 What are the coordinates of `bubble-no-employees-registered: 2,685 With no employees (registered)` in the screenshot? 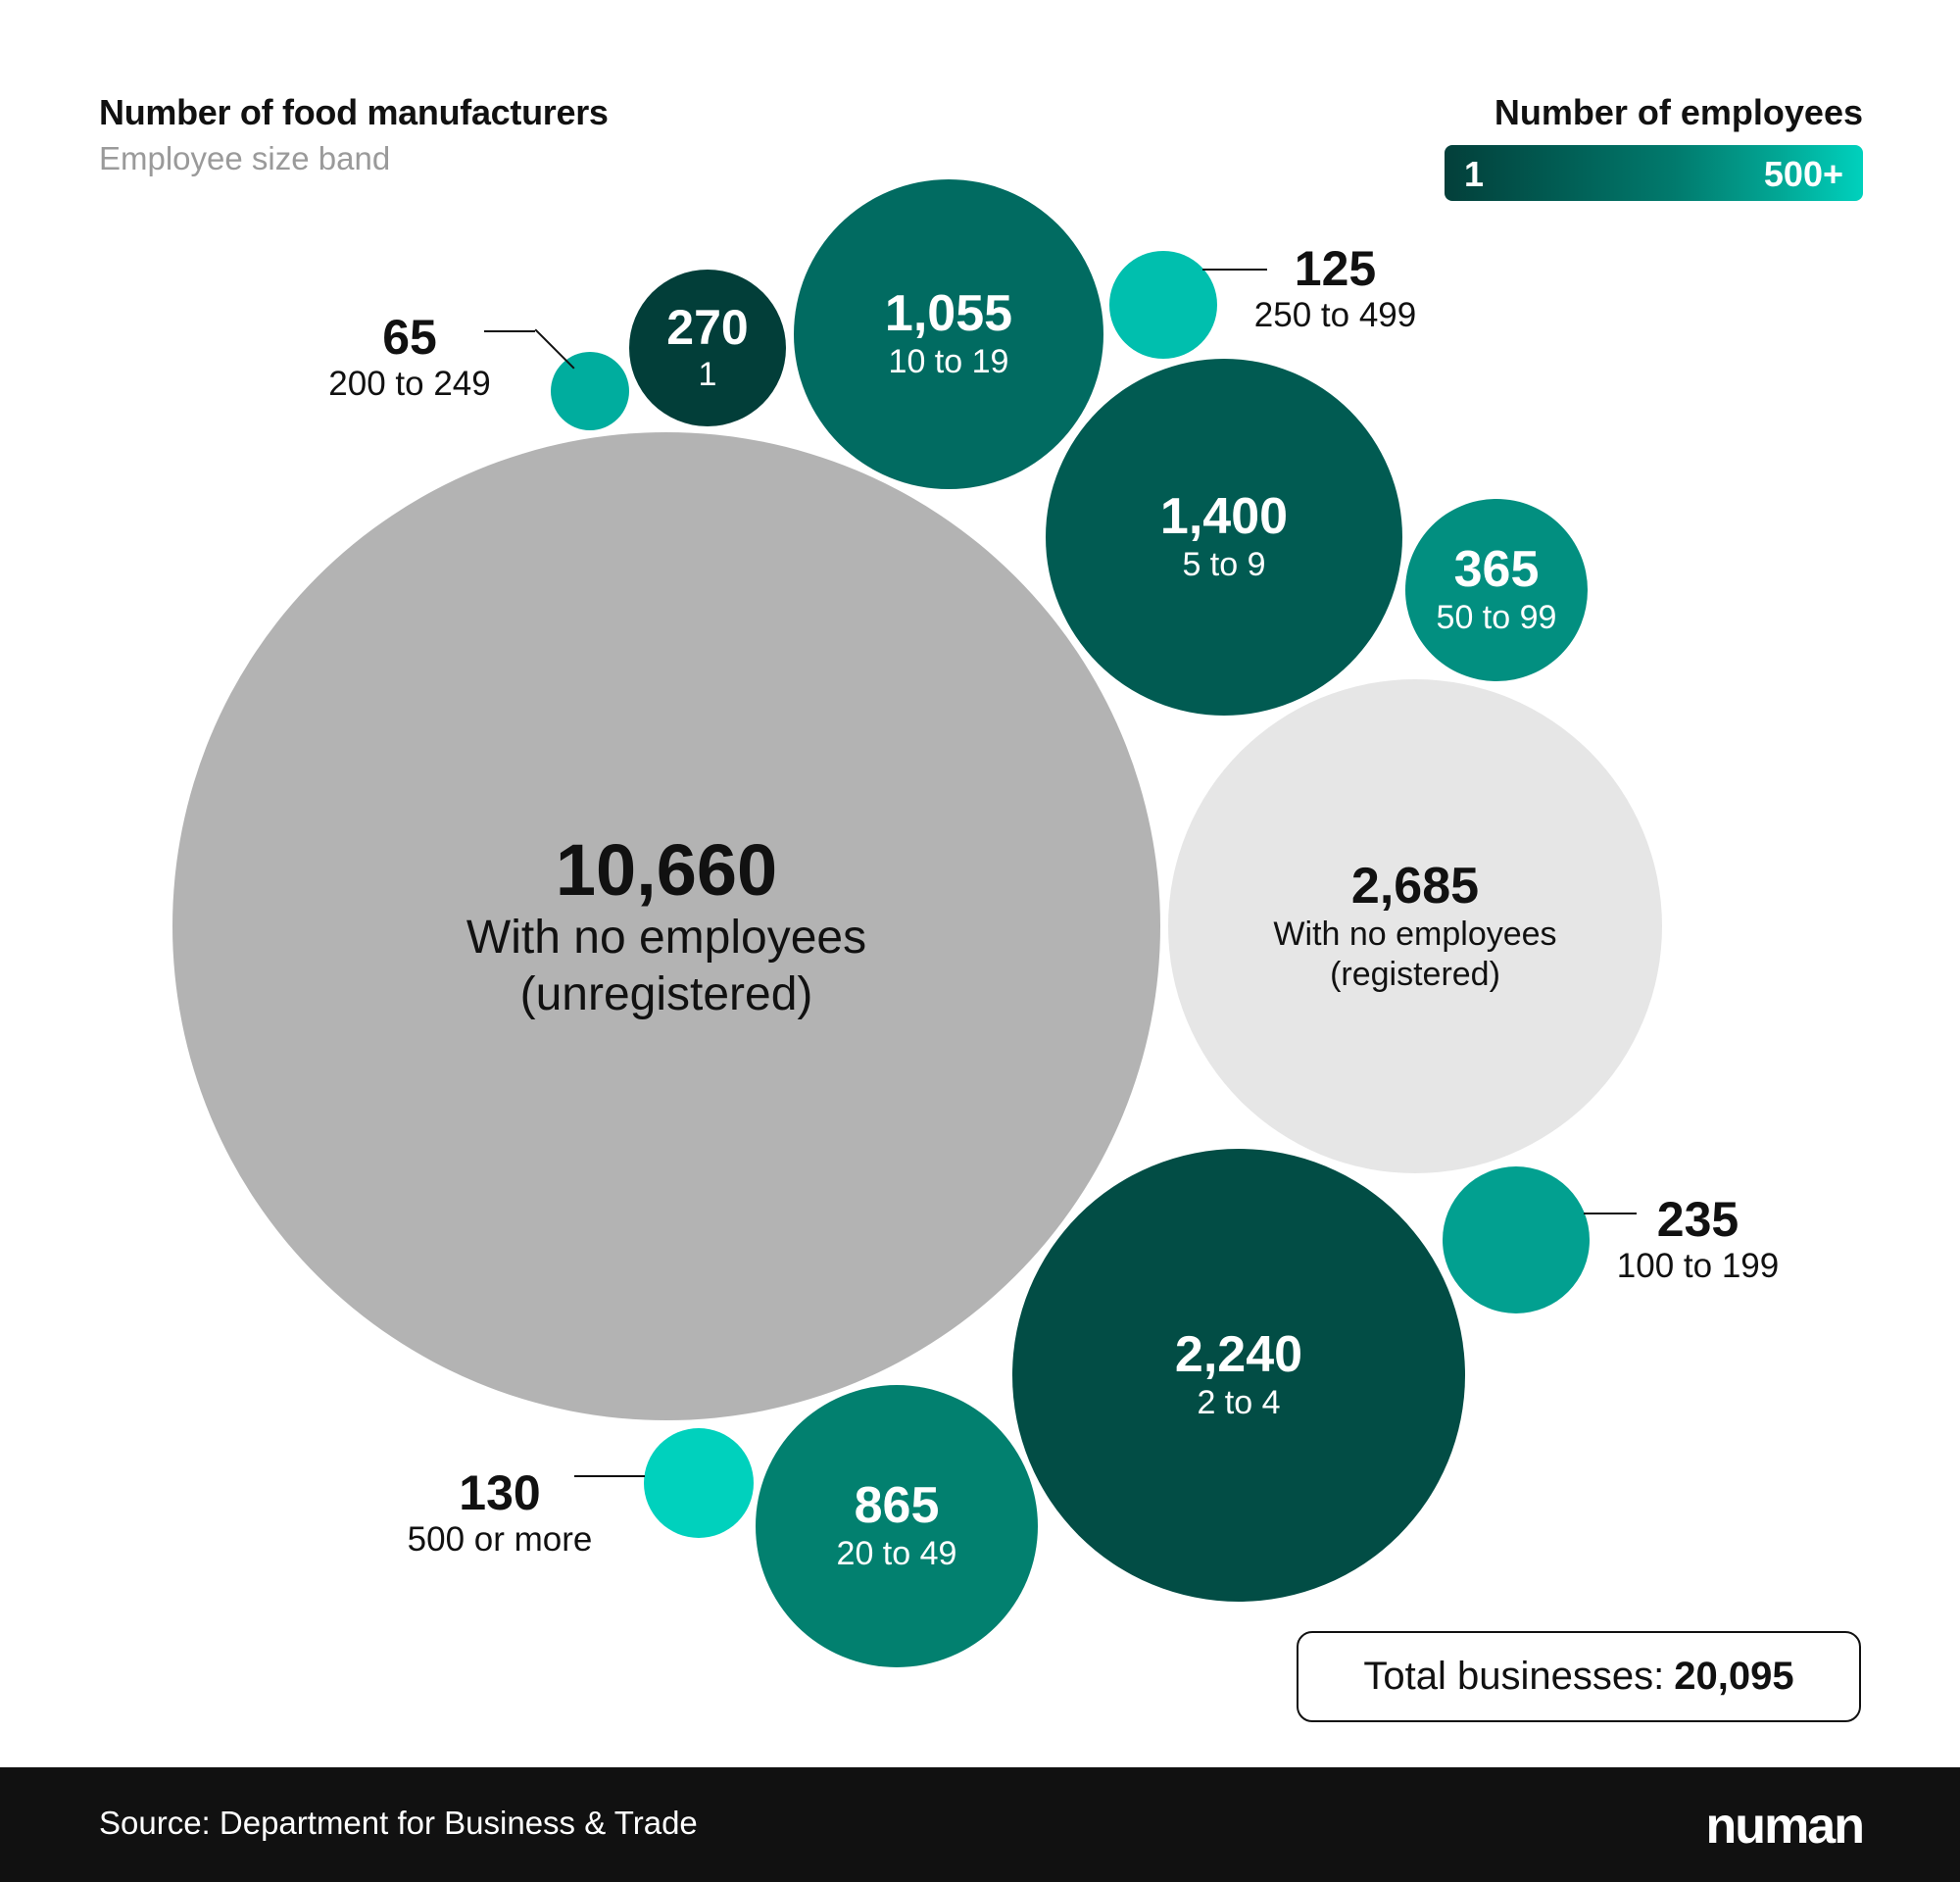 It's located at (1415, 926).